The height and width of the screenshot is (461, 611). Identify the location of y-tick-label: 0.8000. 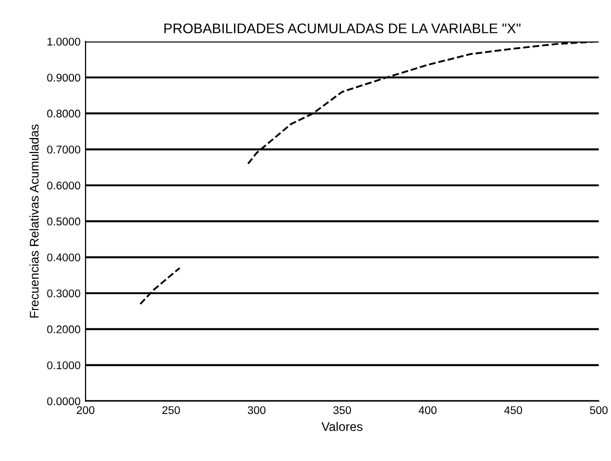
(63, 114).